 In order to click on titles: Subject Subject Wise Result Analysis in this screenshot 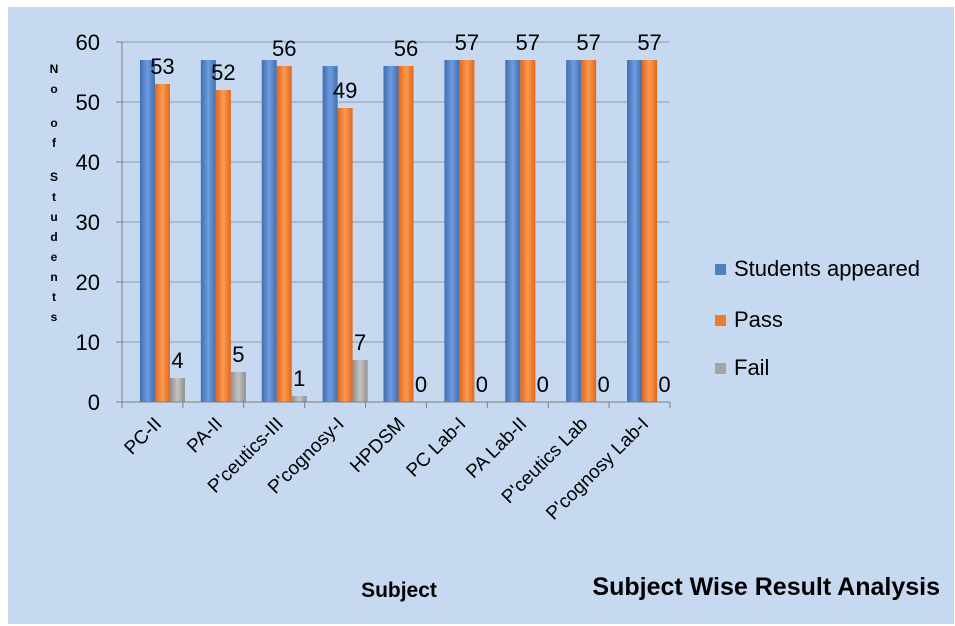, I will do `click(650, 587)`.